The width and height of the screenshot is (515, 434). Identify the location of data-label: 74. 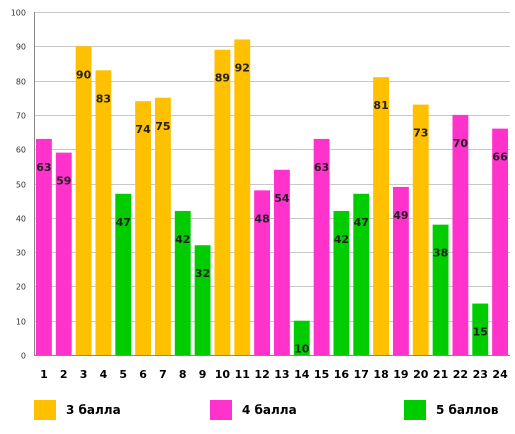
(143, 129).